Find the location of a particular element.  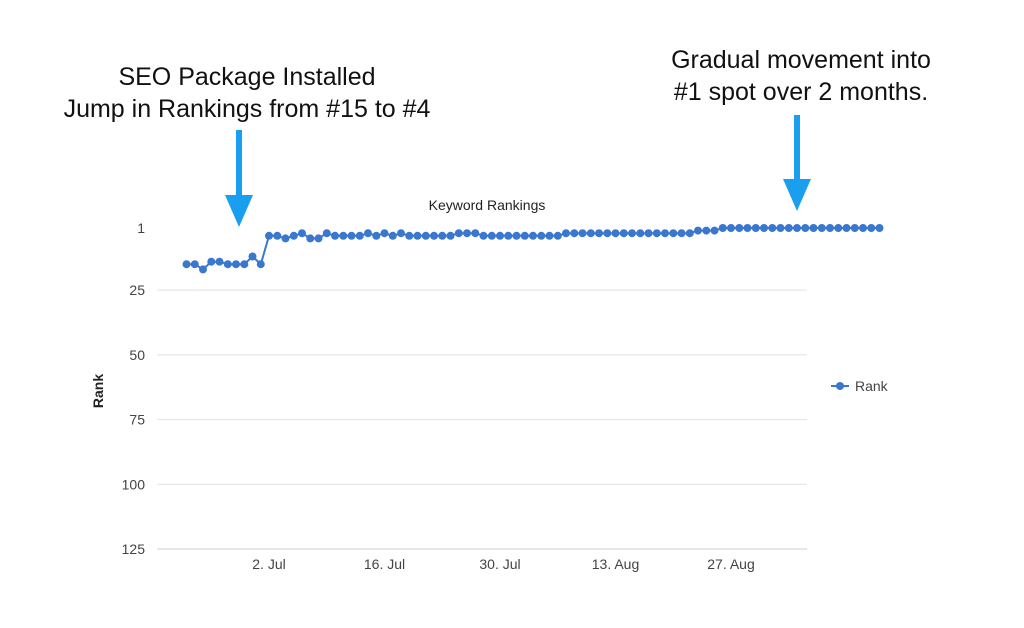

x-tick-label: 2. Jul is located at coordinates (268, 564).